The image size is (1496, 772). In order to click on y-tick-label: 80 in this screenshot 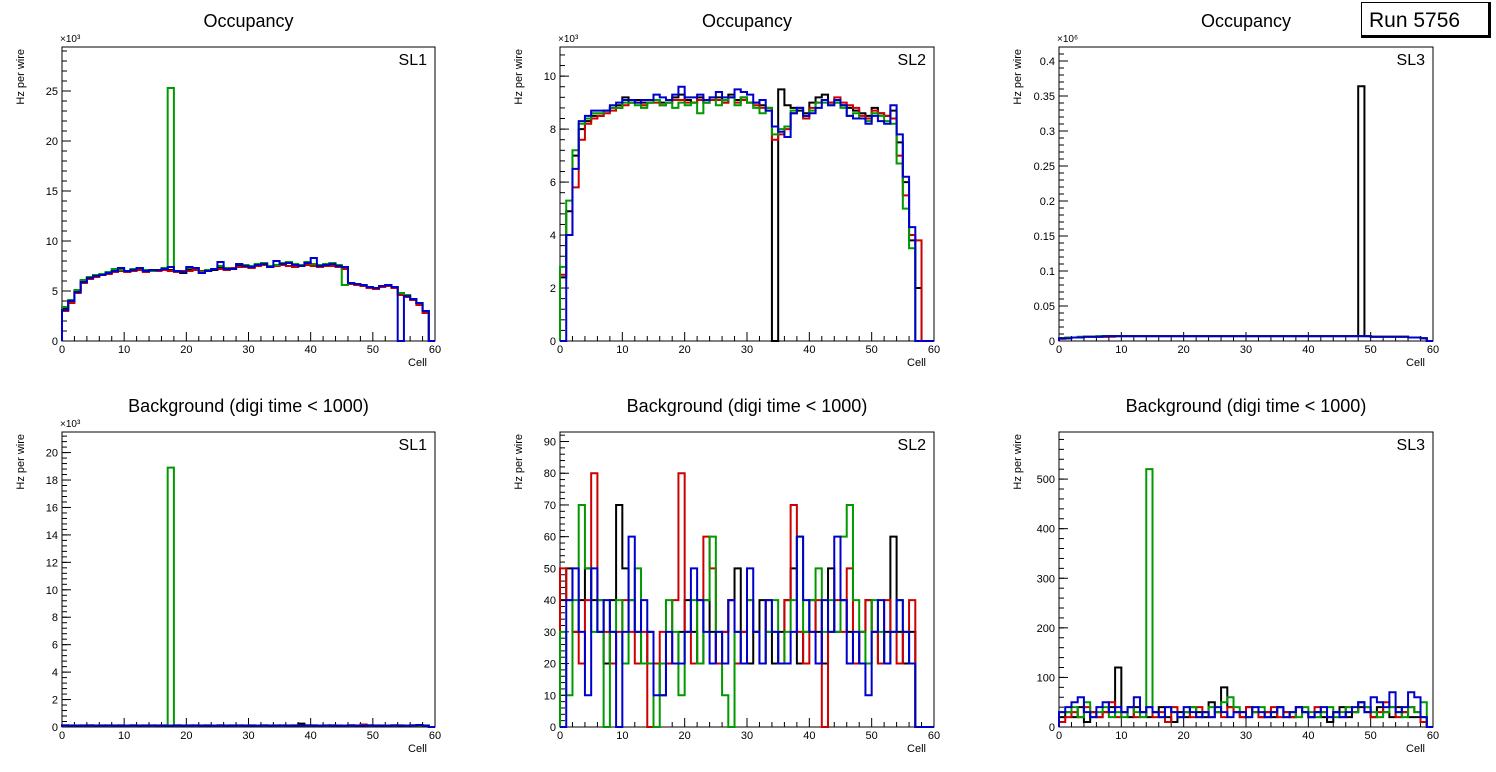, I will do `click(550, 474)`.